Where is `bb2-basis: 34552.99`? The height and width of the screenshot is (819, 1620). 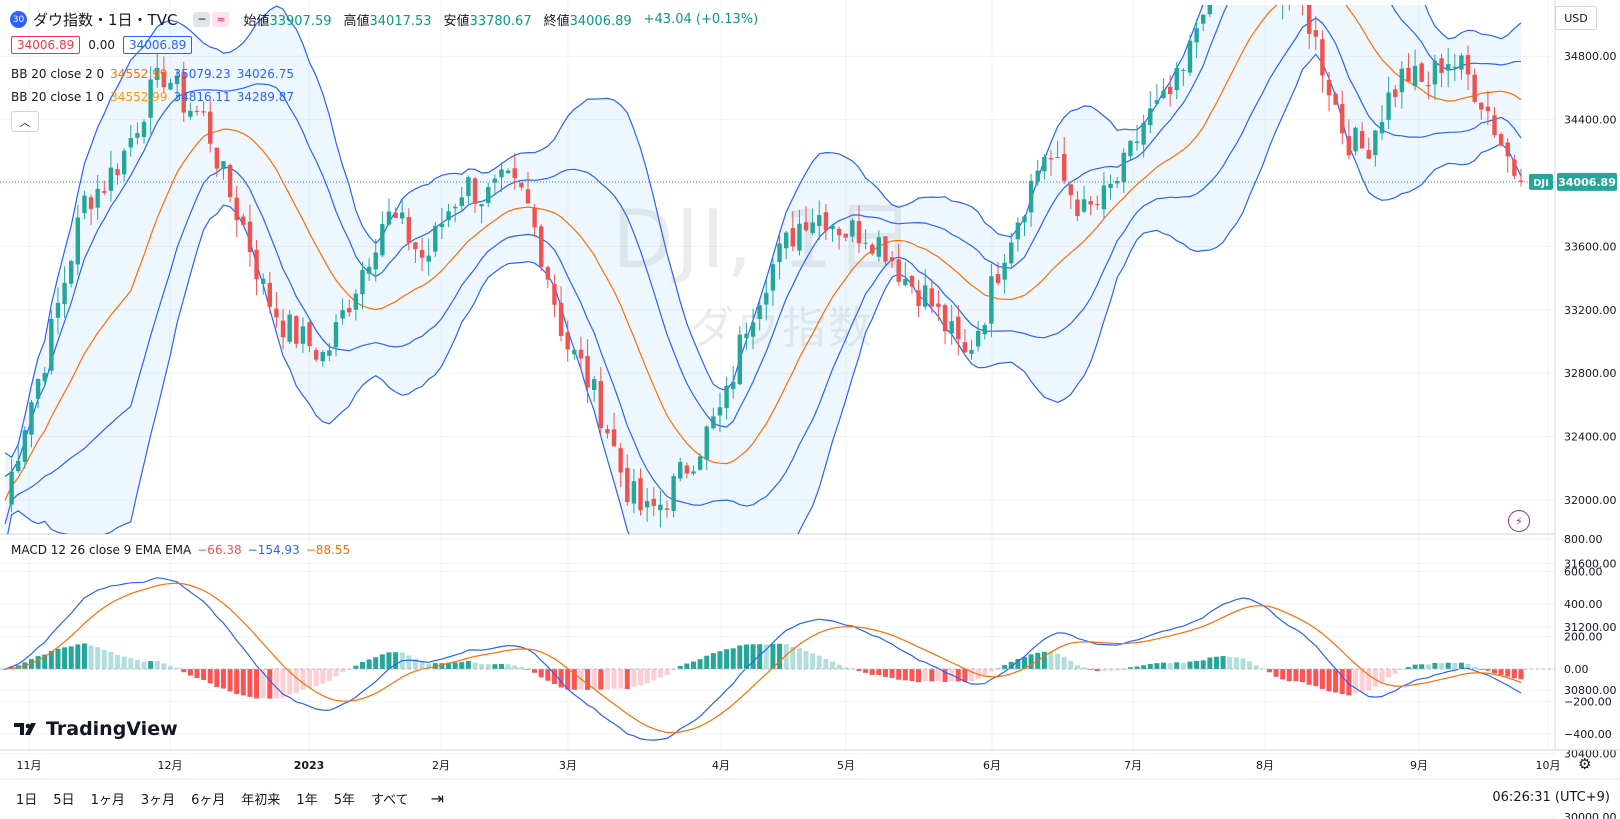
bb2-basis: 34552.99 is located at coordinates (139, 74).